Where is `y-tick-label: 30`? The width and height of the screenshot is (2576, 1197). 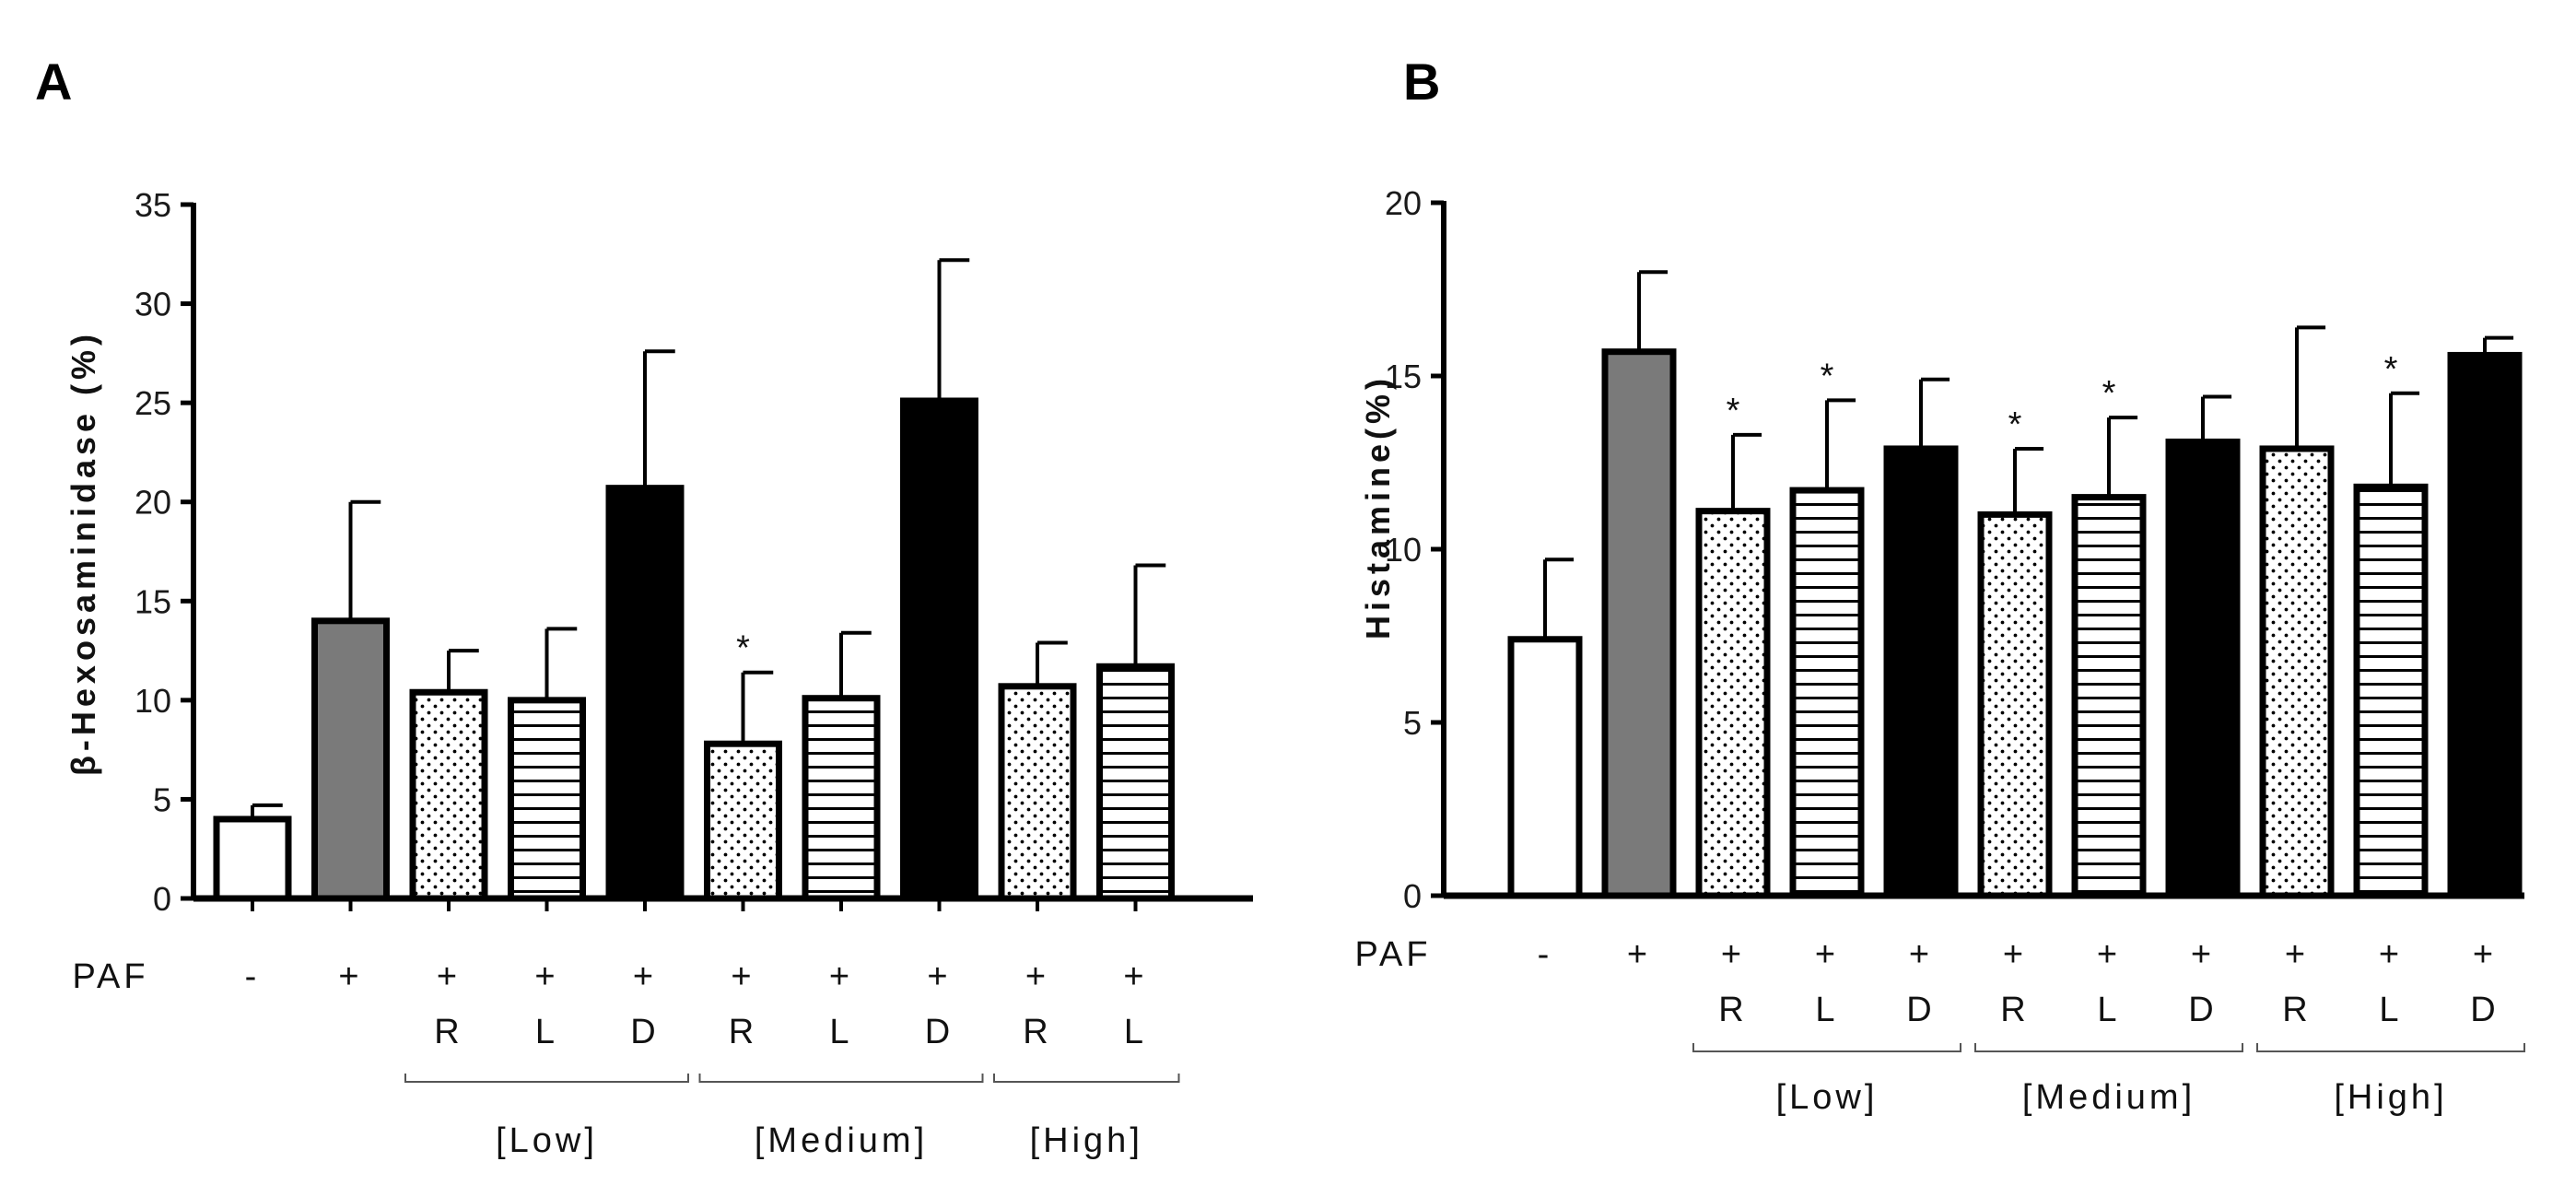
y-tick-label: 30 is located at coordinates (153, 304).